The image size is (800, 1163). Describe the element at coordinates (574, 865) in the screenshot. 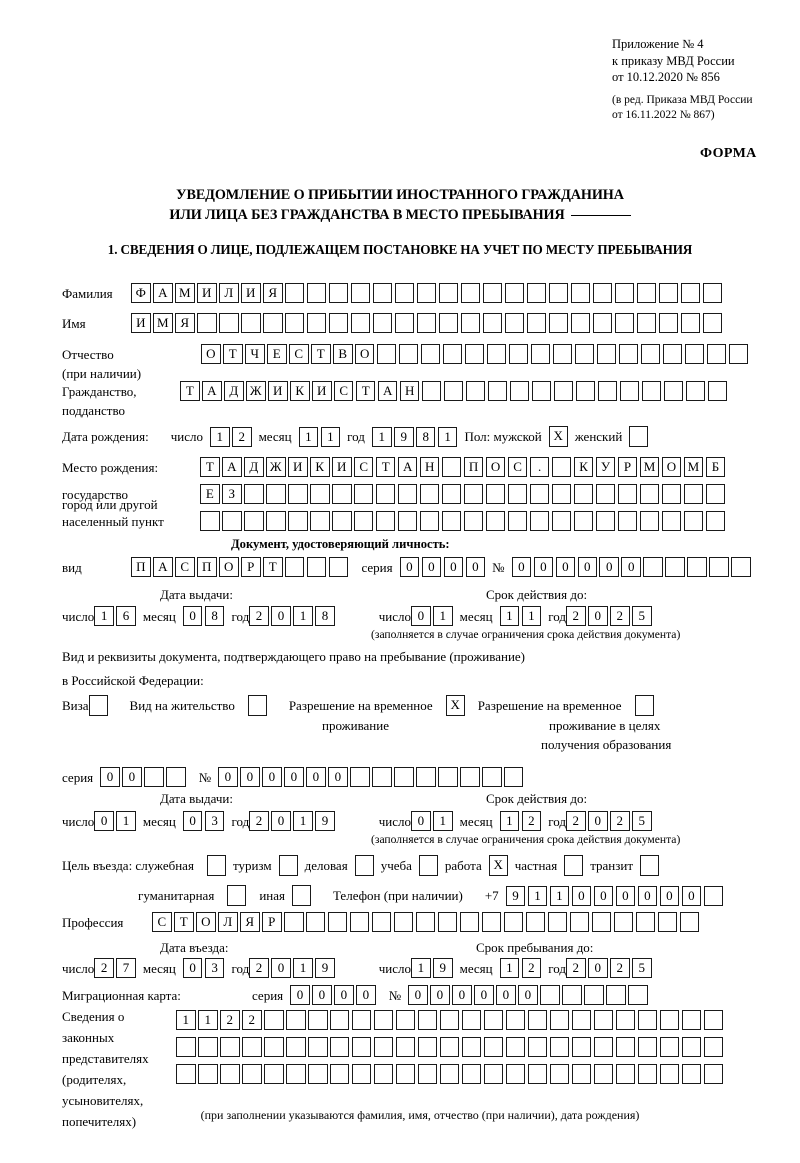

I see `purpose-private-checkbox` at that location.